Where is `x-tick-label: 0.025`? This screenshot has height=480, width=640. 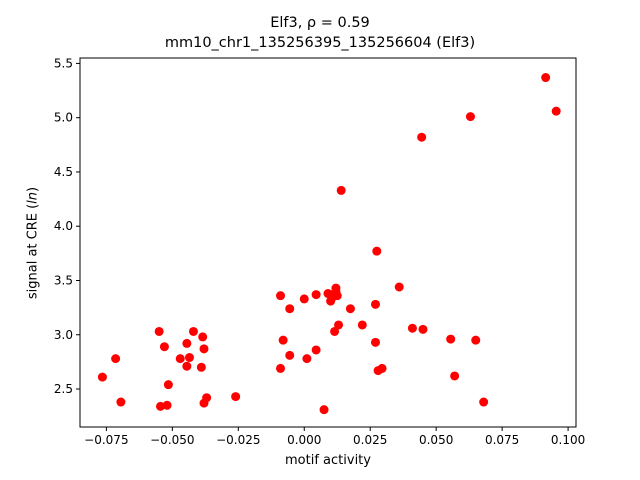 x-tick-label: 0.025 is located at coordinates (370, 440).